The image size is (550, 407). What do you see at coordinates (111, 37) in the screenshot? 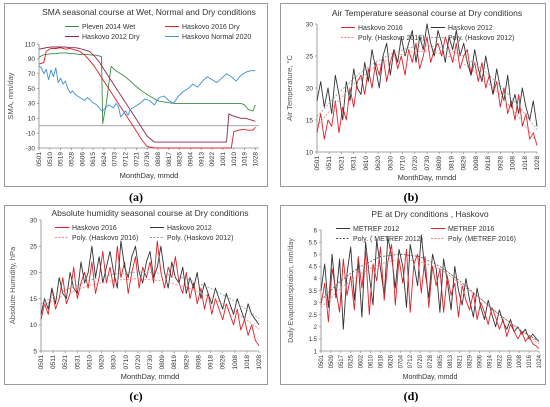
I see `legend-entry: Haskovo 2012 Dry` at bounding box center [111, 37].